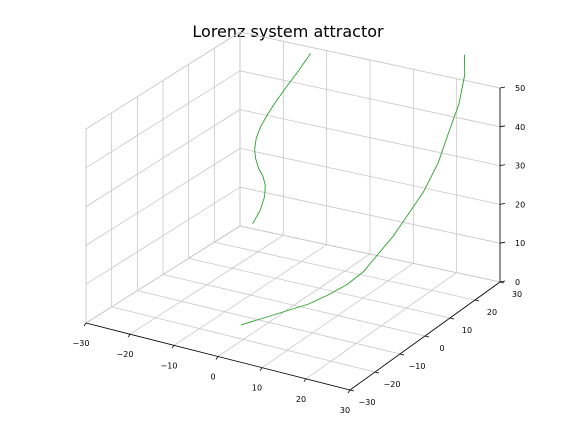 The image size is (576, 426). What do you see at coordinates (520, 127) in the screenshot?
I see `z-tick-label: 40` at bounding box center [520, 127].